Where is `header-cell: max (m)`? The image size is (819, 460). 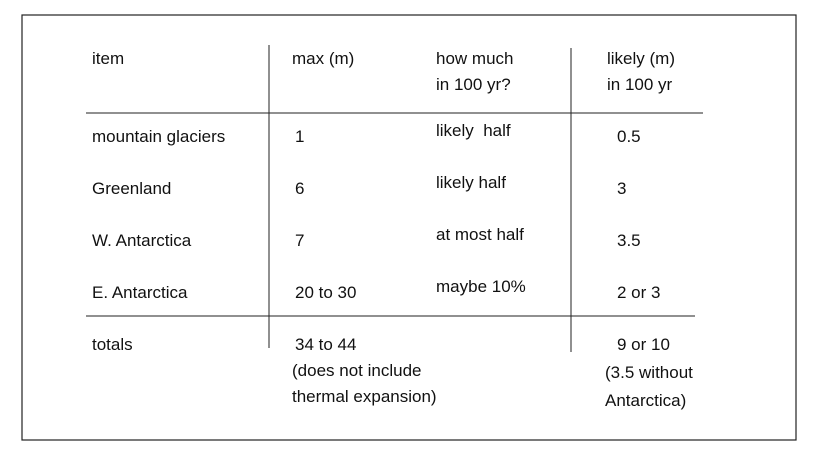
header-cell: max (m) is located at coordinates (323, 58).